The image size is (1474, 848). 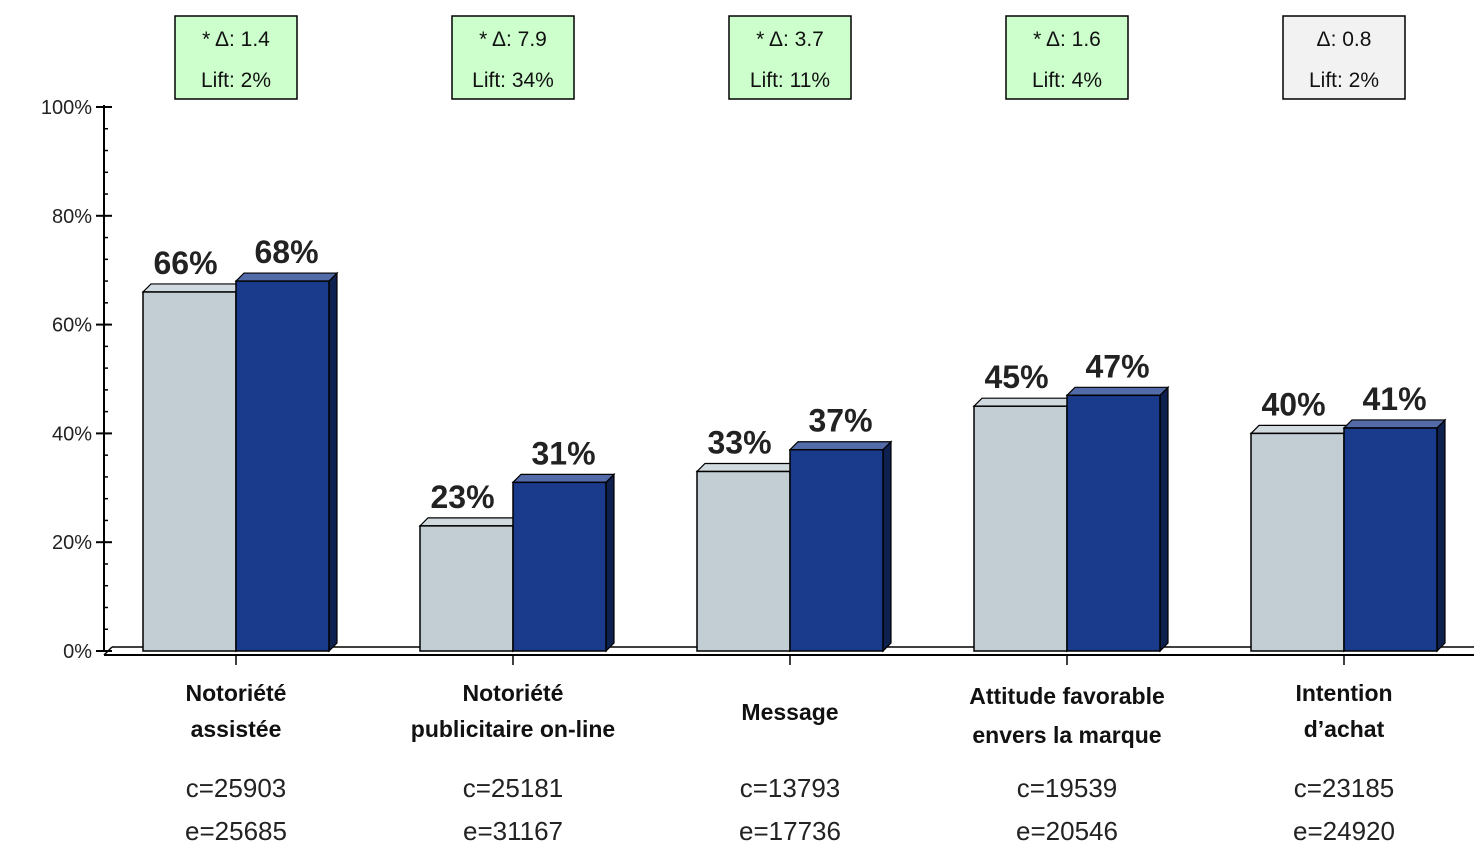 I want to click on category-label: Message, so click(x=789, y=712).